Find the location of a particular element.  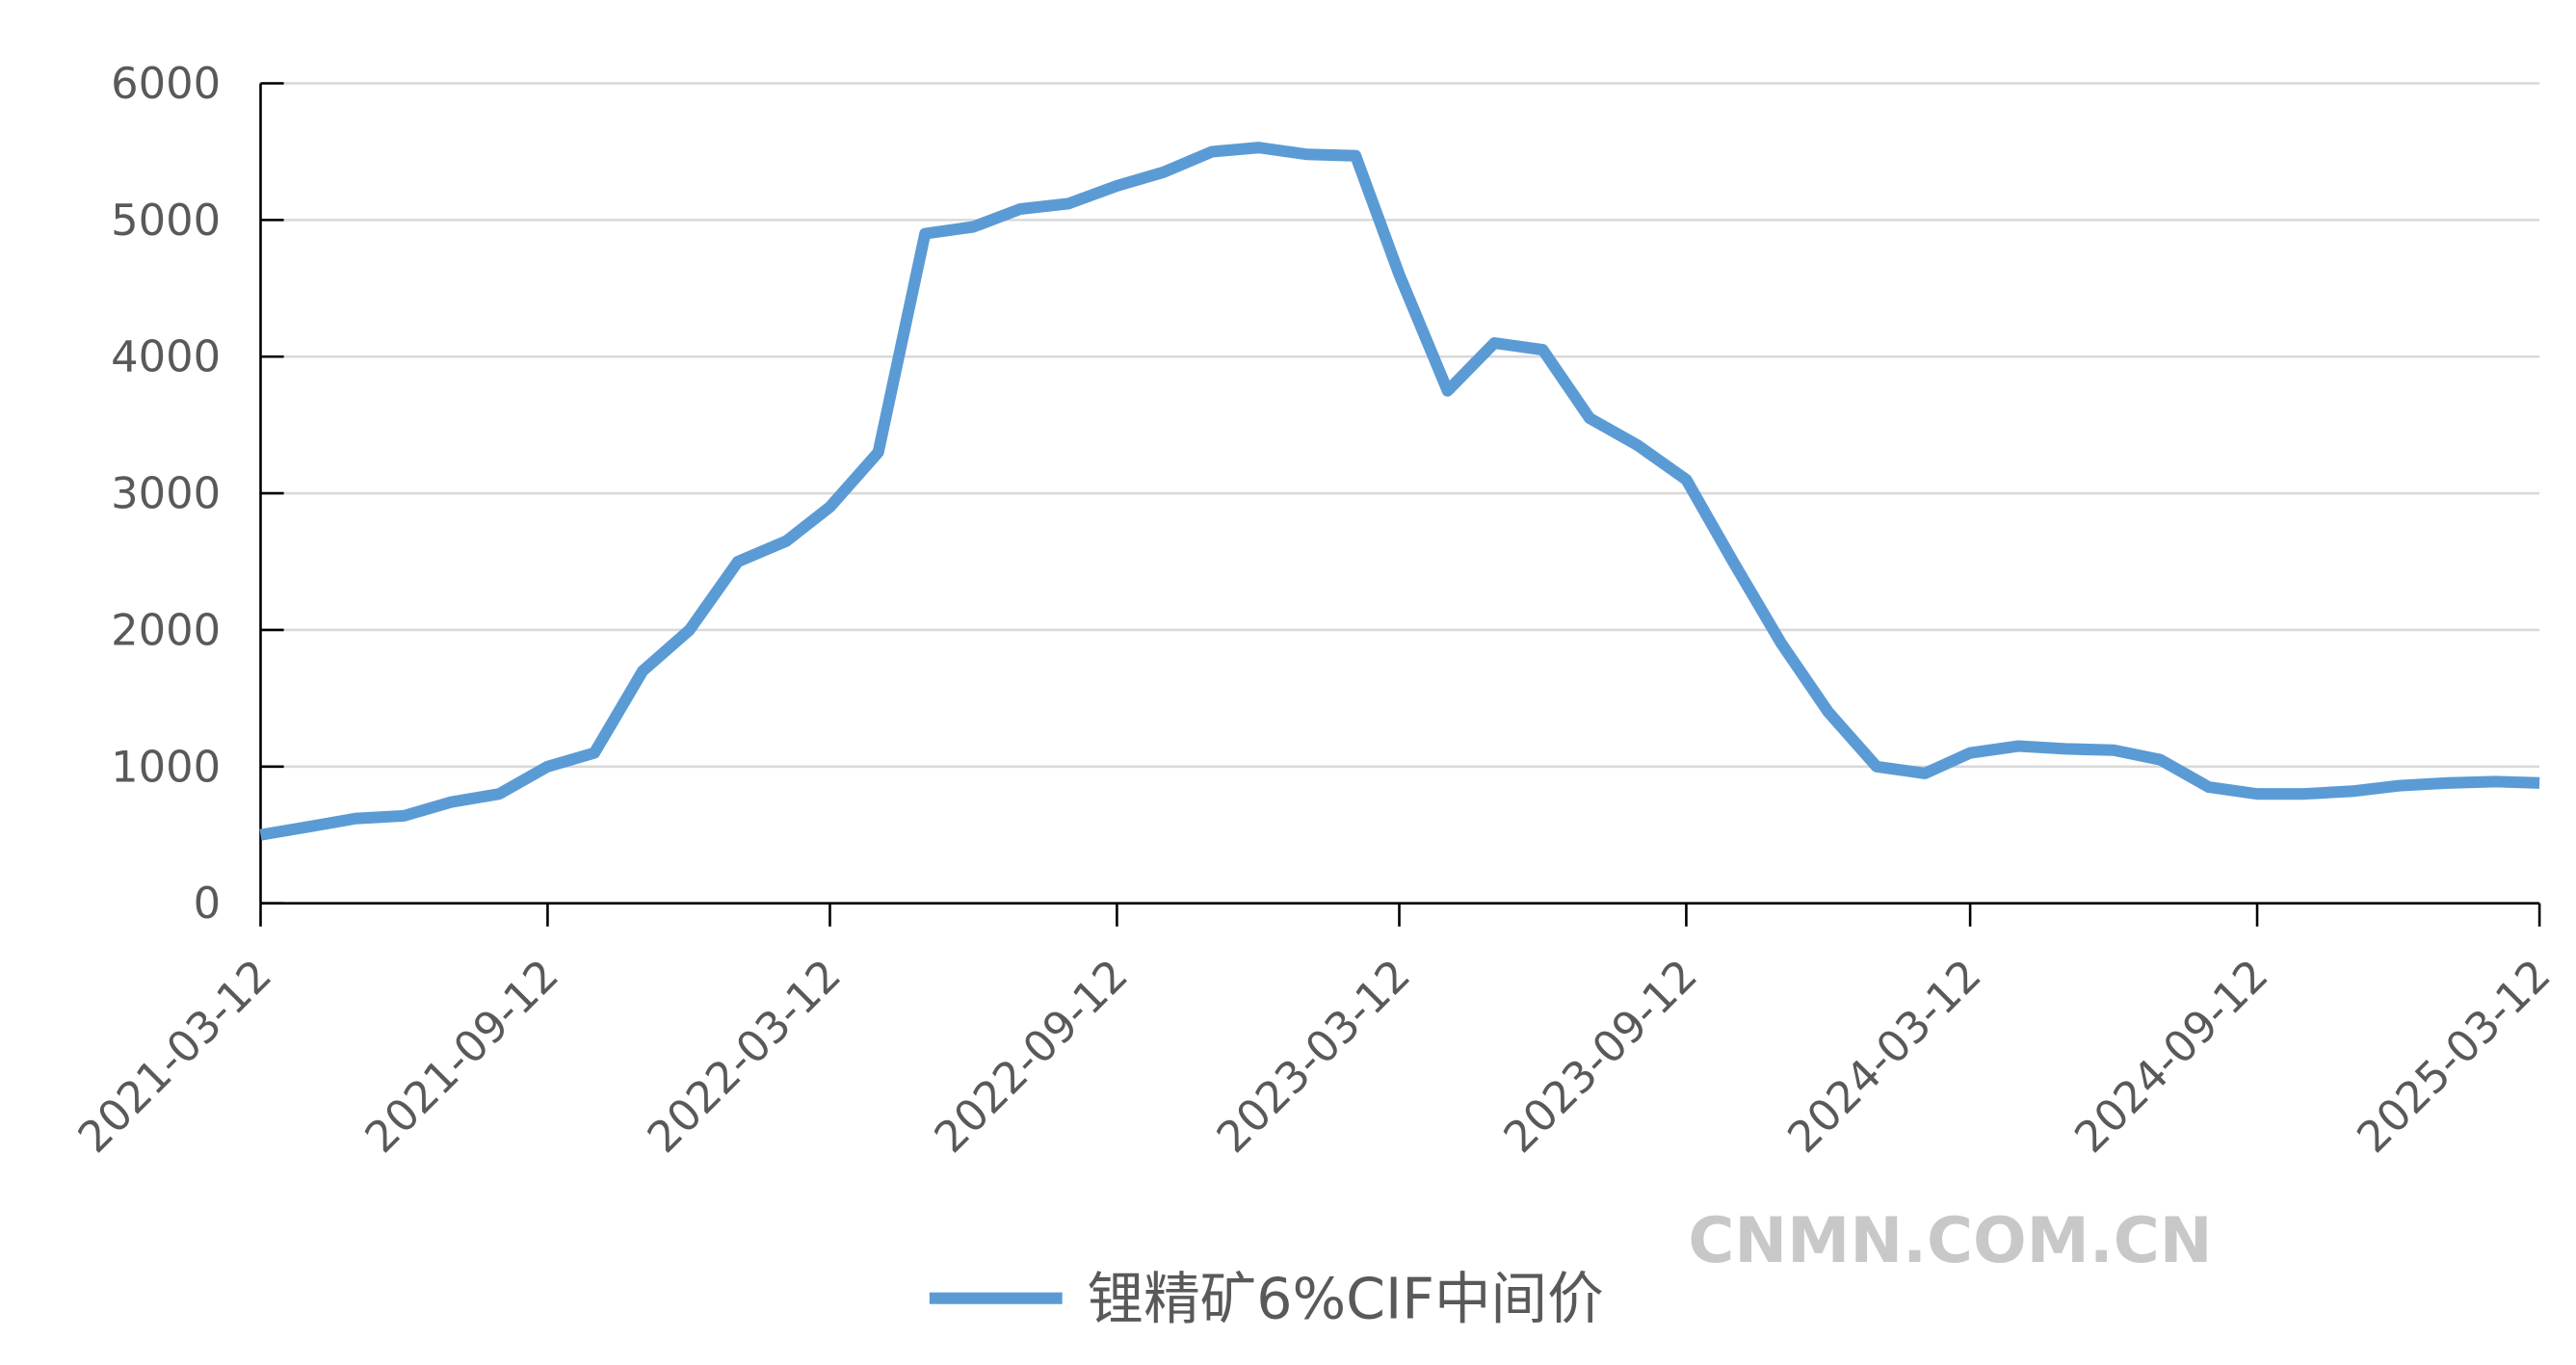

y-tick-label: 2000 is located at coordinates (166, 629).